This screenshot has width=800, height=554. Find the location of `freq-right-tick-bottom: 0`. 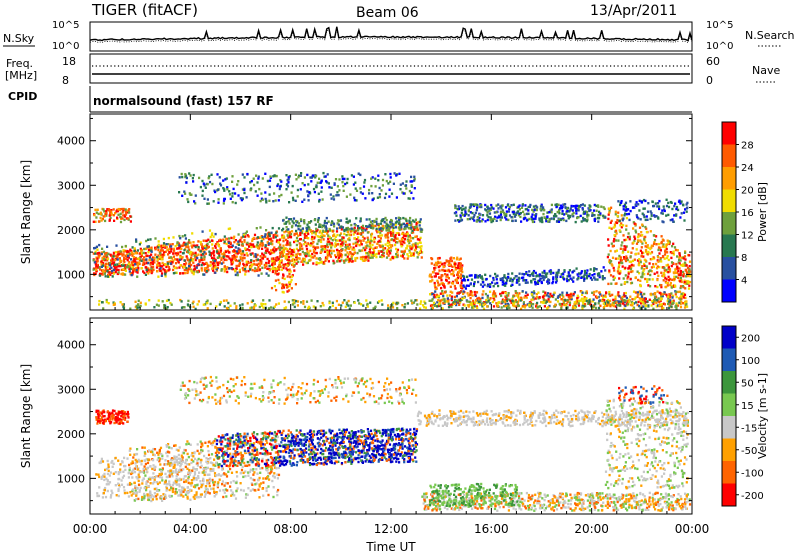

freq-right-tick-bottom: 0 is located at coordinates (709, 80).